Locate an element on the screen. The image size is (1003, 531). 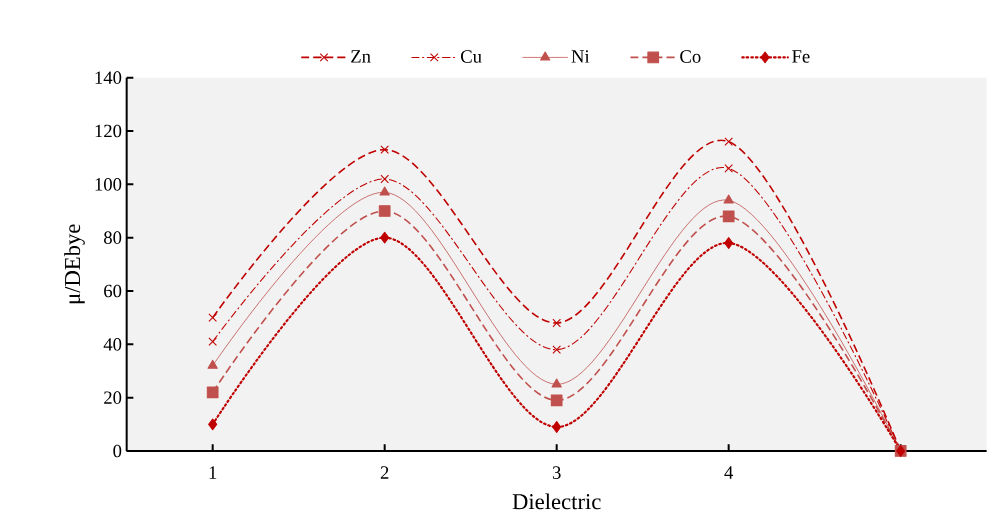
y-tick-label: 140 is located at coordinates (108, 77).